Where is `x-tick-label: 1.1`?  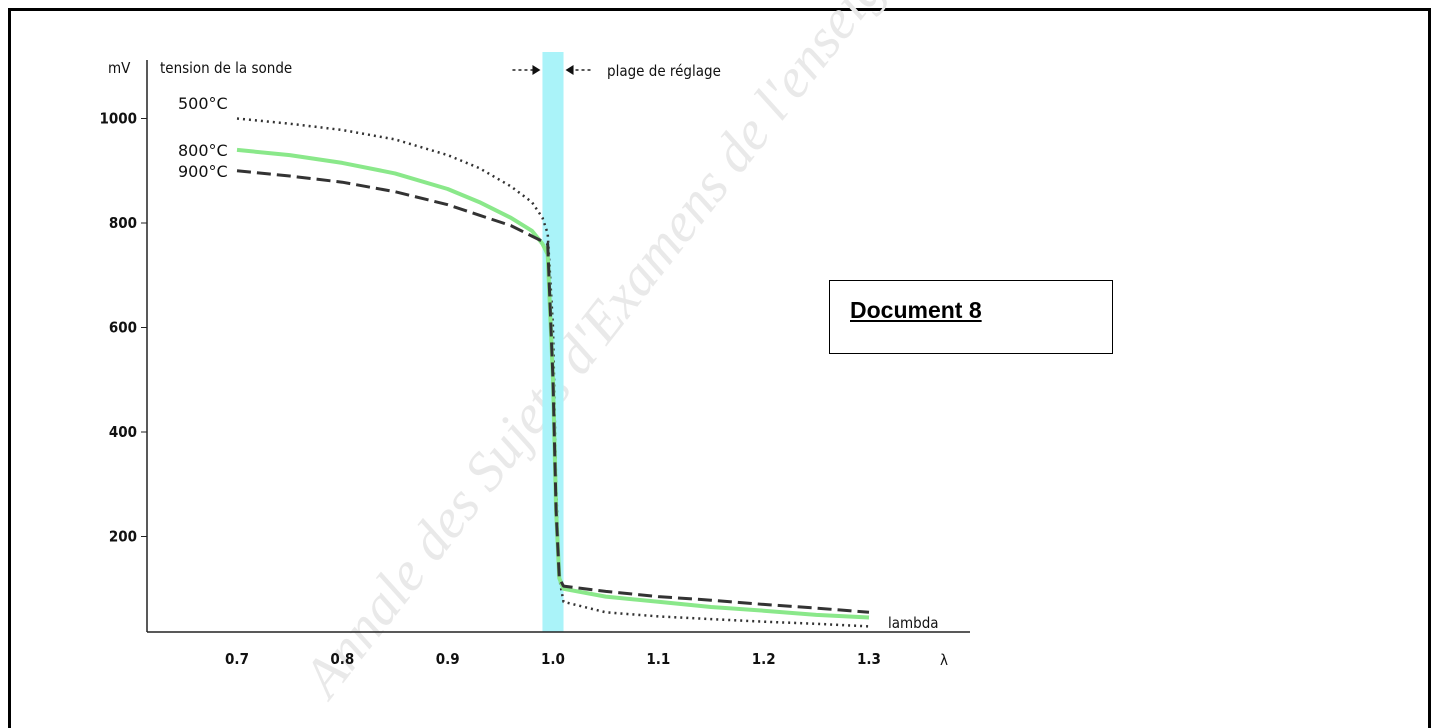 x-tick-label: 1.1 is located at coordinates (658, 659).